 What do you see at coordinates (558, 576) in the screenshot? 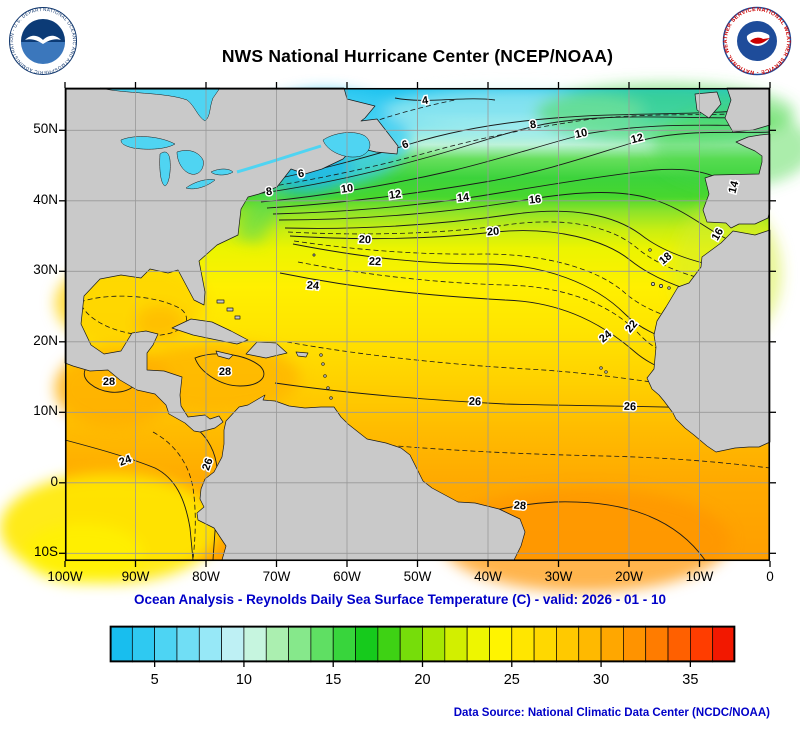
I see `x-axis-tick-label: 30W` at bounding box center [558, 576].